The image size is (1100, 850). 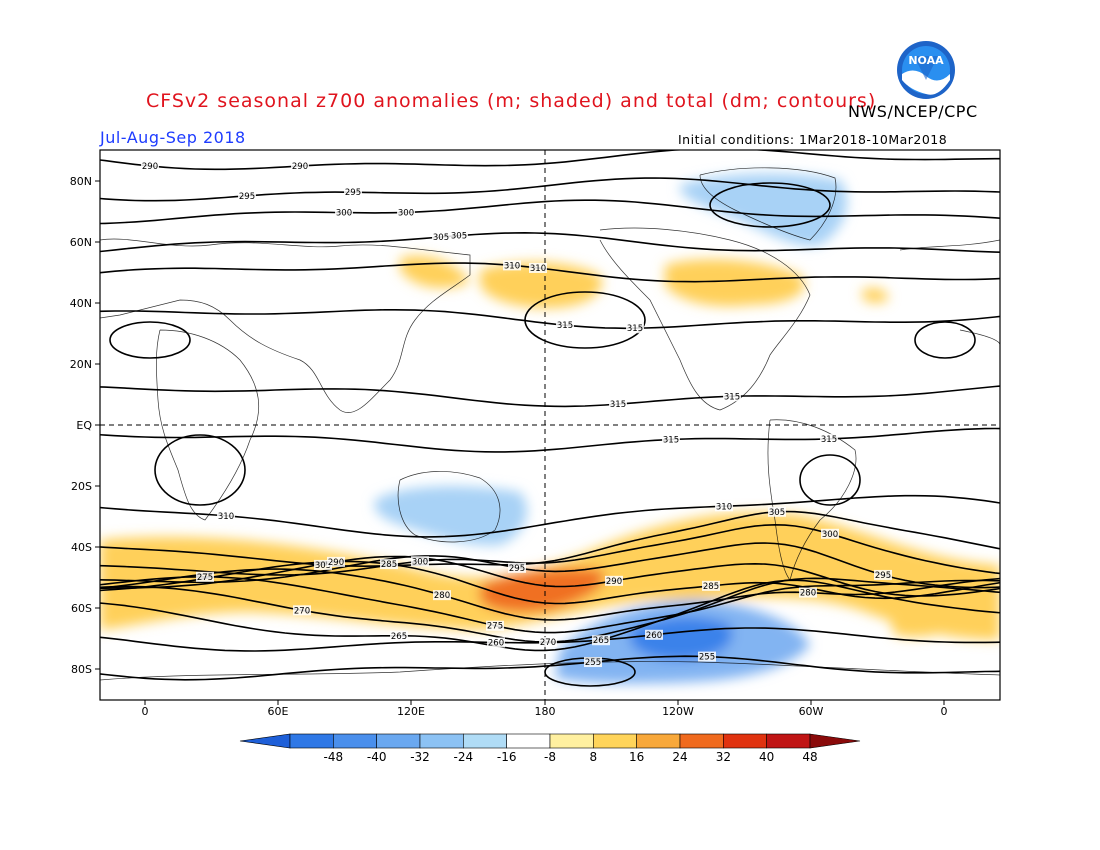 What do you see at coordinates (81, 486) in the screenshot?
I see `lat-tick-label: 20S` at bounding box center [81, 486].